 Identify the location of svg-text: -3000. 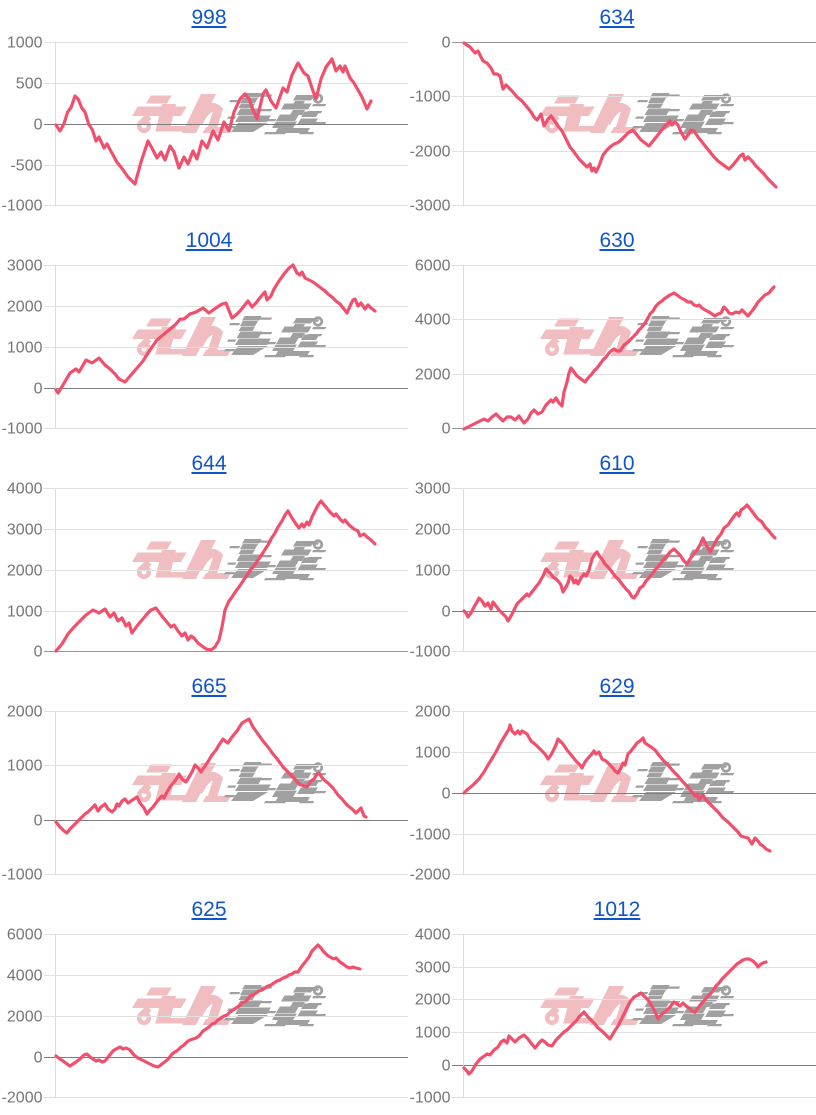
(430, 206).